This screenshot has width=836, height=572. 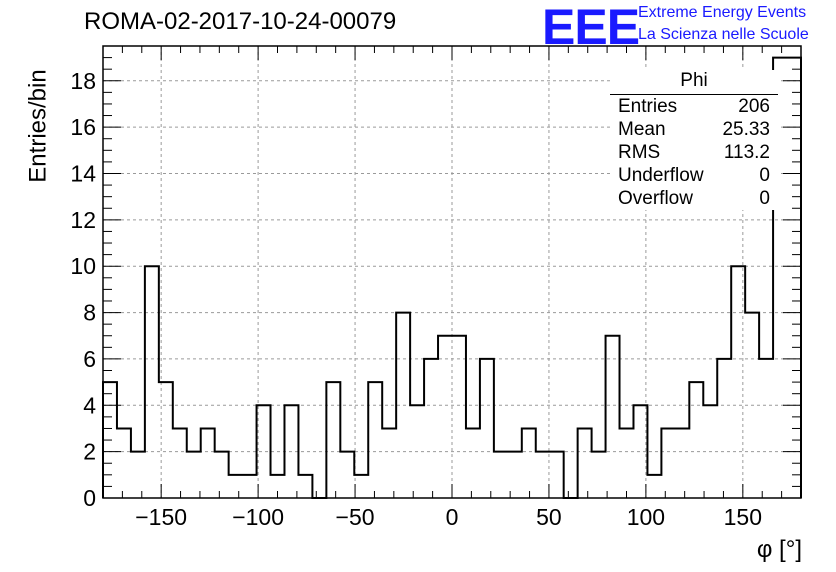 I want to click on x-axis-label: φ [°], so click(x=779, y=549).